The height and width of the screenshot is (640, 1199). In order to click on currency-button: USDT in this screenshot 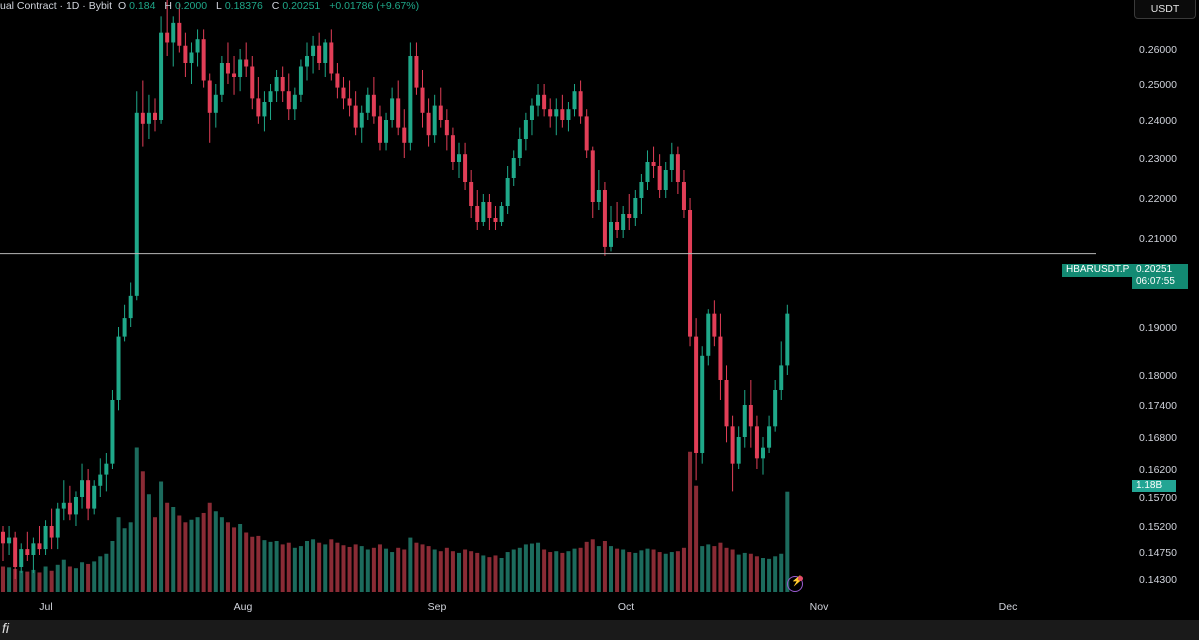, I will do `click(1165, 9)`.